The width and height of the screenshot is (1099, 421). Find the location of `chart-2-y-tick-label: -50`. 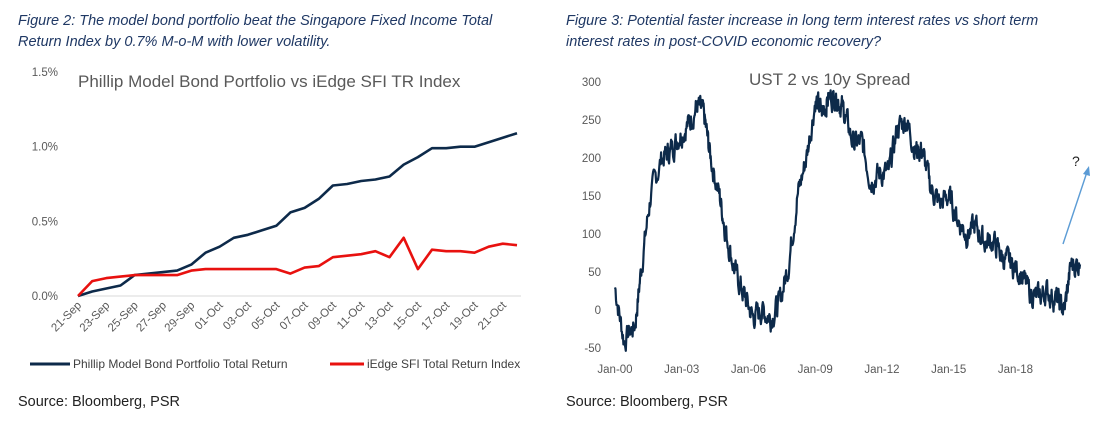

chart-2-y-tick-label: -50 is located at coordinates (592, 349).